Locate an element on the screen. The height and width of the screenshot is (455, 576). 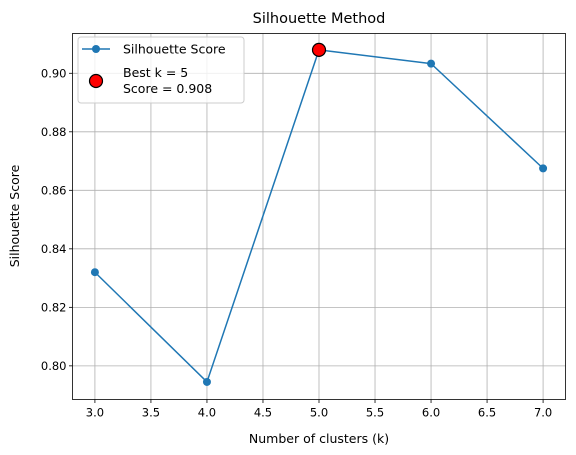
x-axis-ticks: 3.0 3.5 4.0 4.5 5.0 5.5 6.0 6.5 7.0 is located at coordinates (319, 409).